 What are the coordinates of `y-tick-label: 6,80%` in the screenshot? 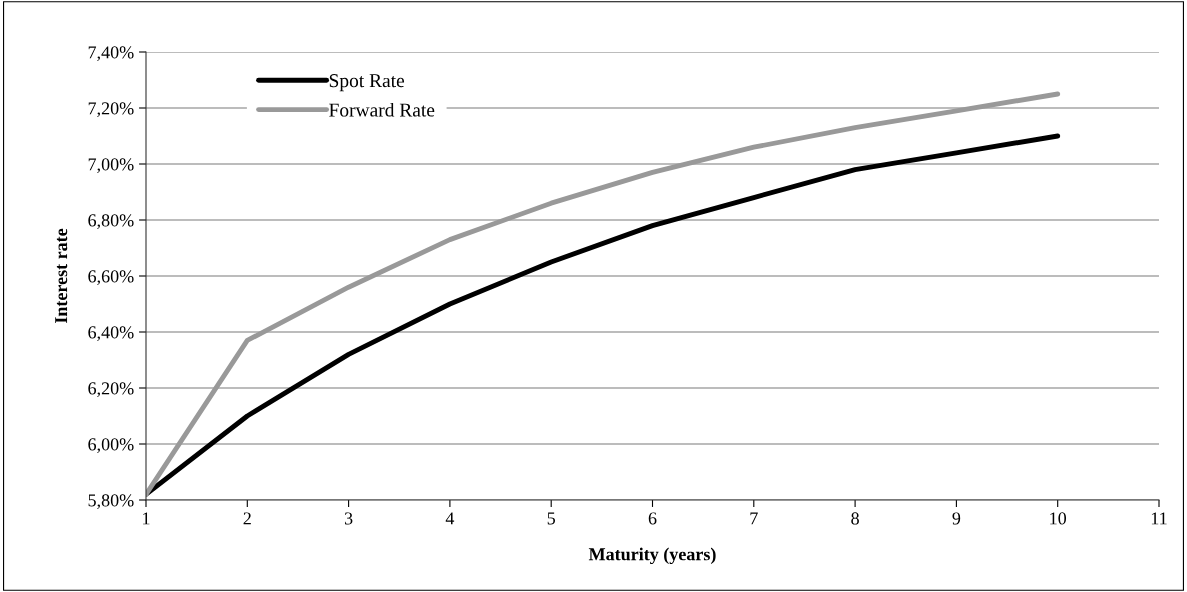 It's located at (111, 222).